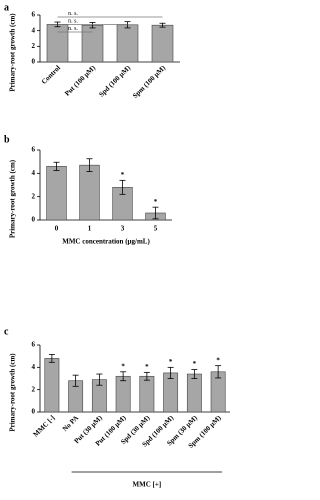  Describe the element at coordinates (156, 229) in the screenshot. I see `x-tick-label: 5` at that location.